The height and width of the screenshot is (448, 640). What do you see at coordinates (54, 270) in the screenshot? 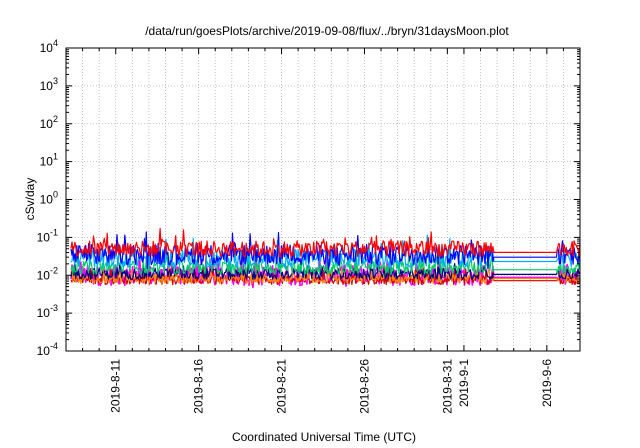
I see `y-tick-exponent: -2` at bounding box center [54, 270].